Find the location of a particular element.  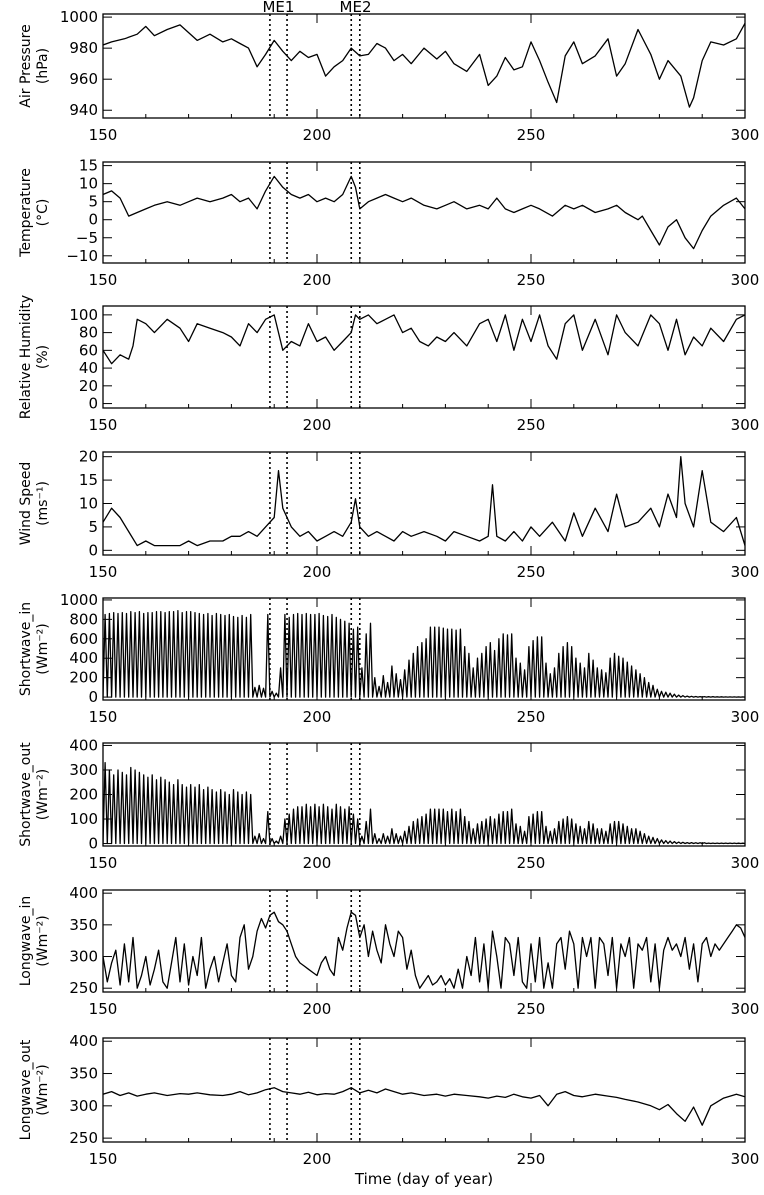

y-axis-label: Shortwave_in(Wm⁻²) is located at coordinates (34, 649).